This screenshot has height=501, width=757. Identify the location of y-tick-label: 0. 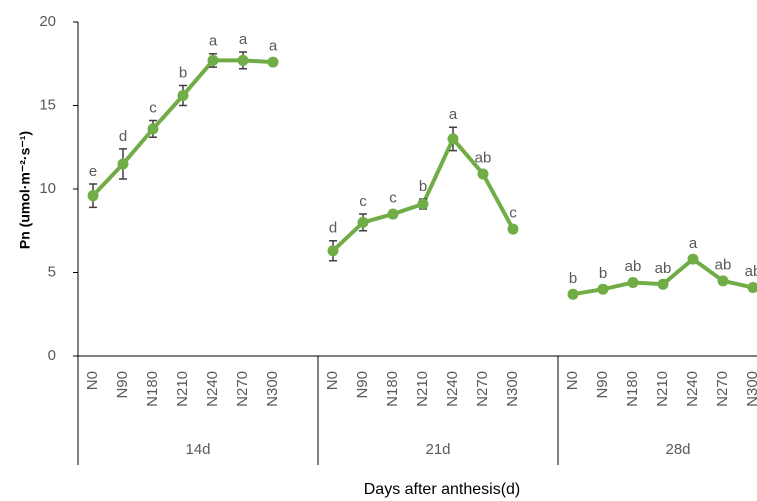
(52, 355).